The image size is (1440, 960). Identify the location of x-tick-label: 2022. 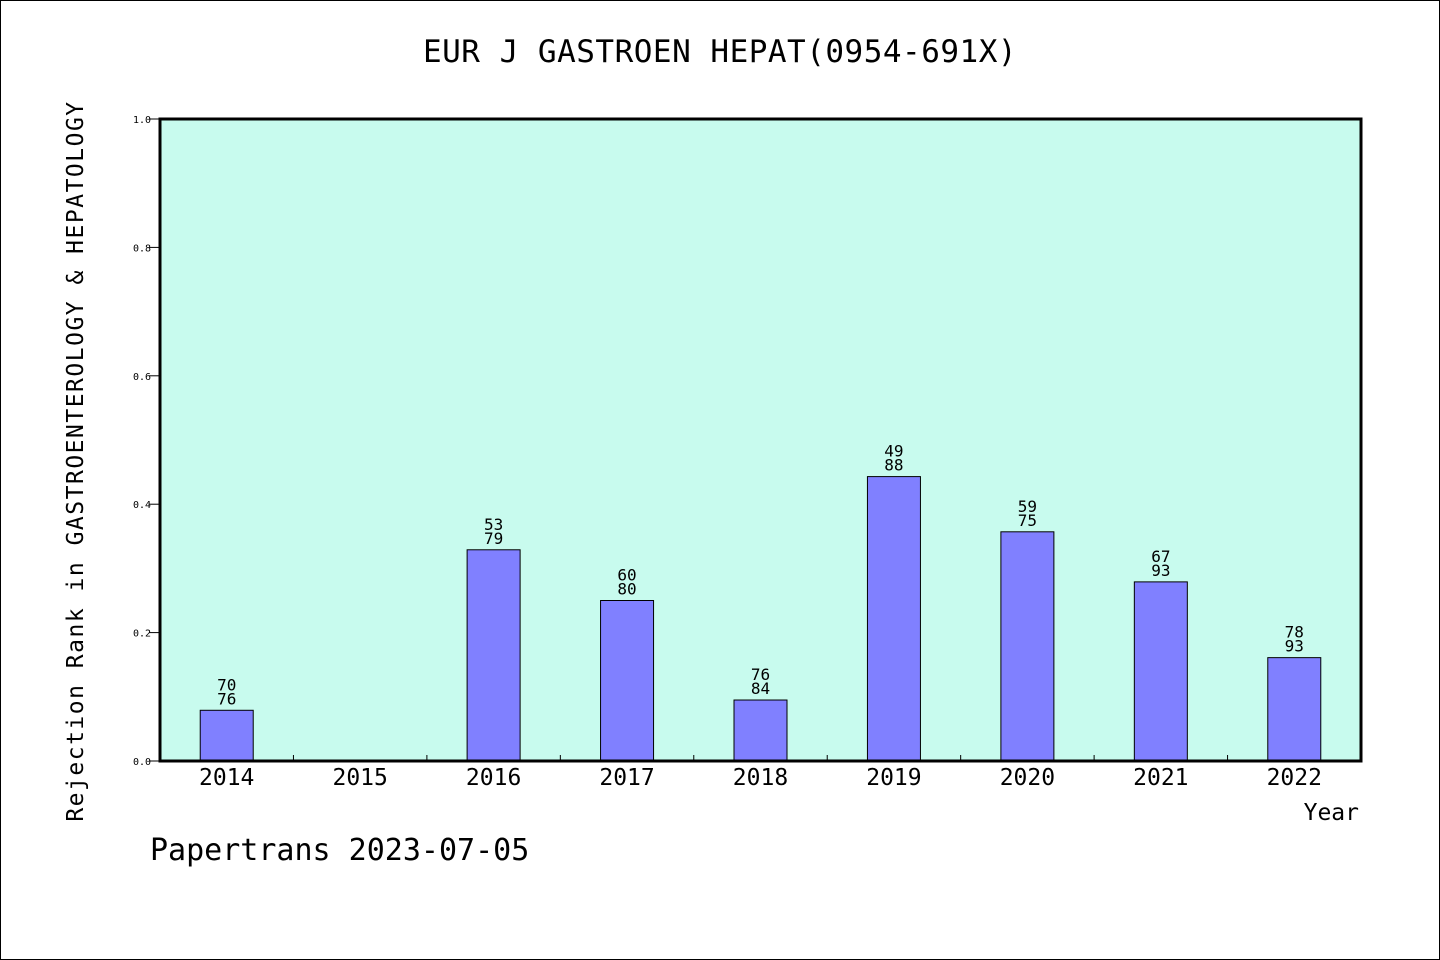
(1294, 778).